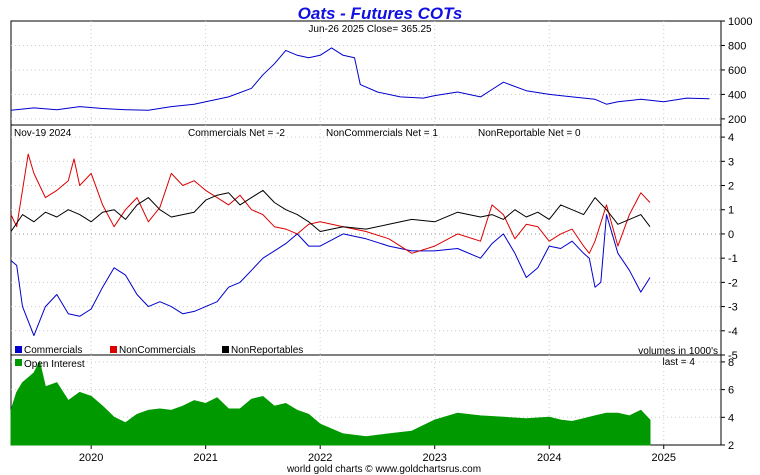 The image size is (760, 475). I want to click on x-tick-label: 2020, so click(91, 458).